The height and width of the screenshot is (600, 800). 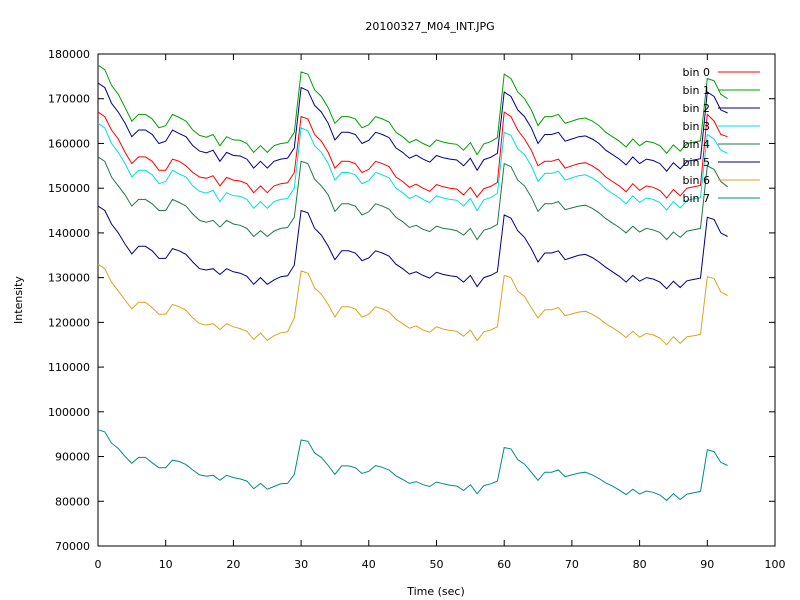 What do you see at coordinates (69, 322) in the screenshot?
I see `y-tick-label: 120000` at bounding box center [69, 322].